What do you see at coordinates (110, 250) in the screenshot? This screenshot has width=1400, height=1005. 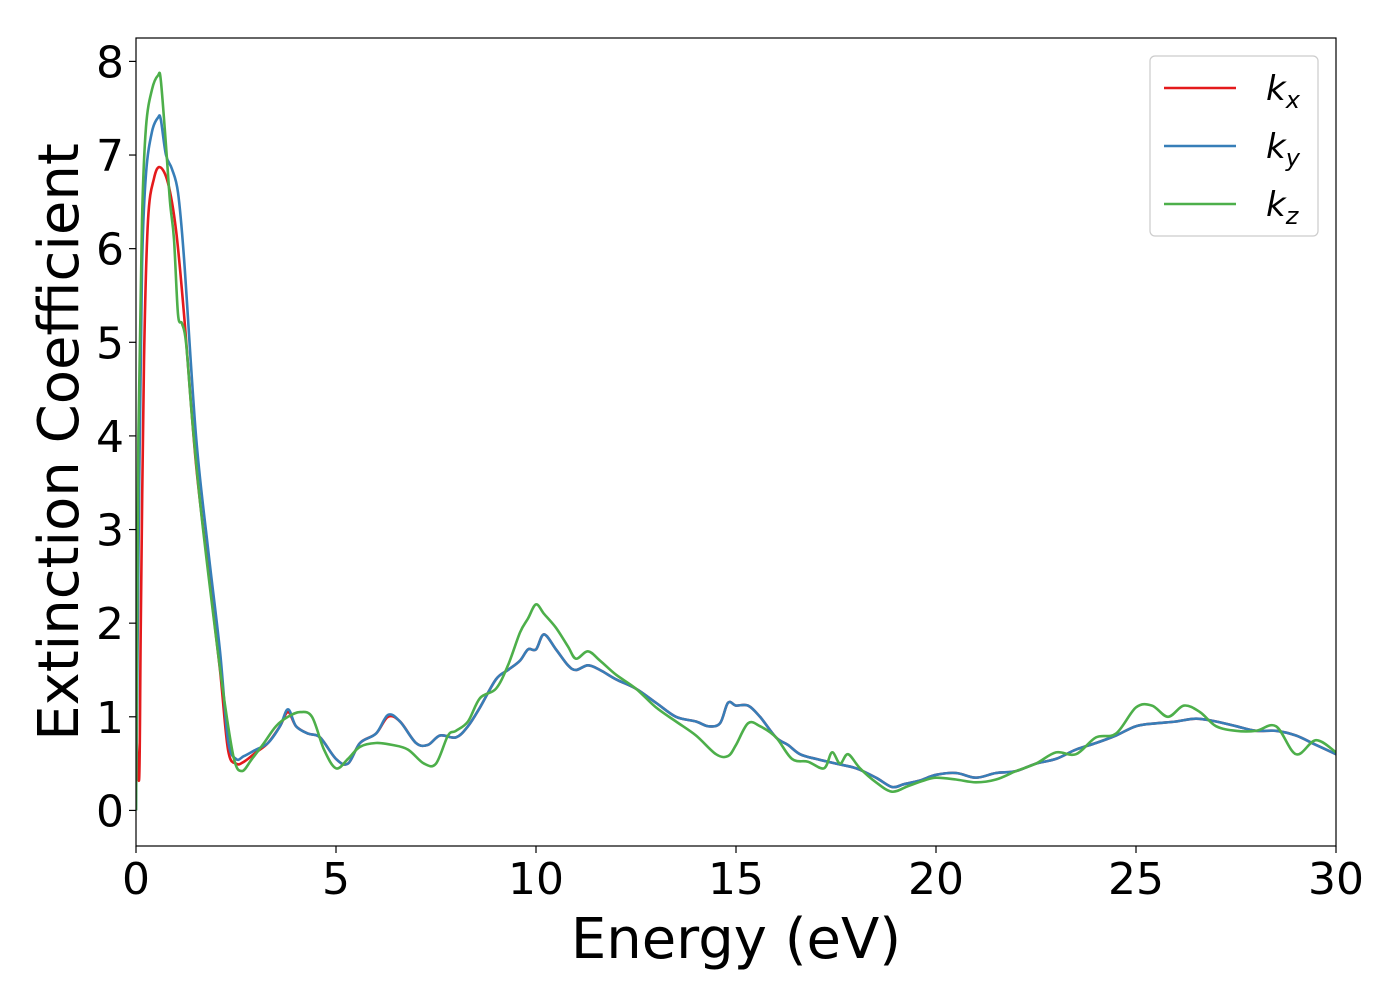 I see `y-tick-label: 6` at bounding box center [110, 250].